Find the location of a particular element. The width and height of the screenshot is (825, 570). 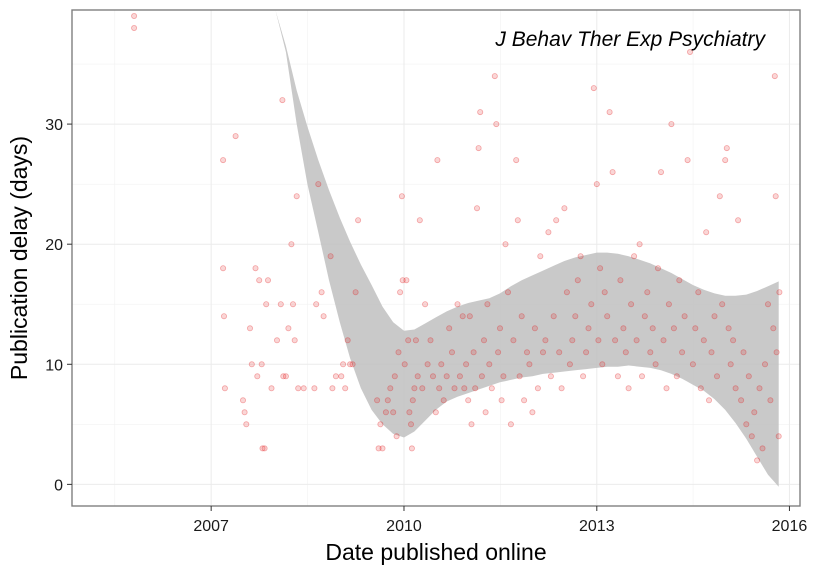

x-tick-label: 2016 is located at coordinates (790, 526).